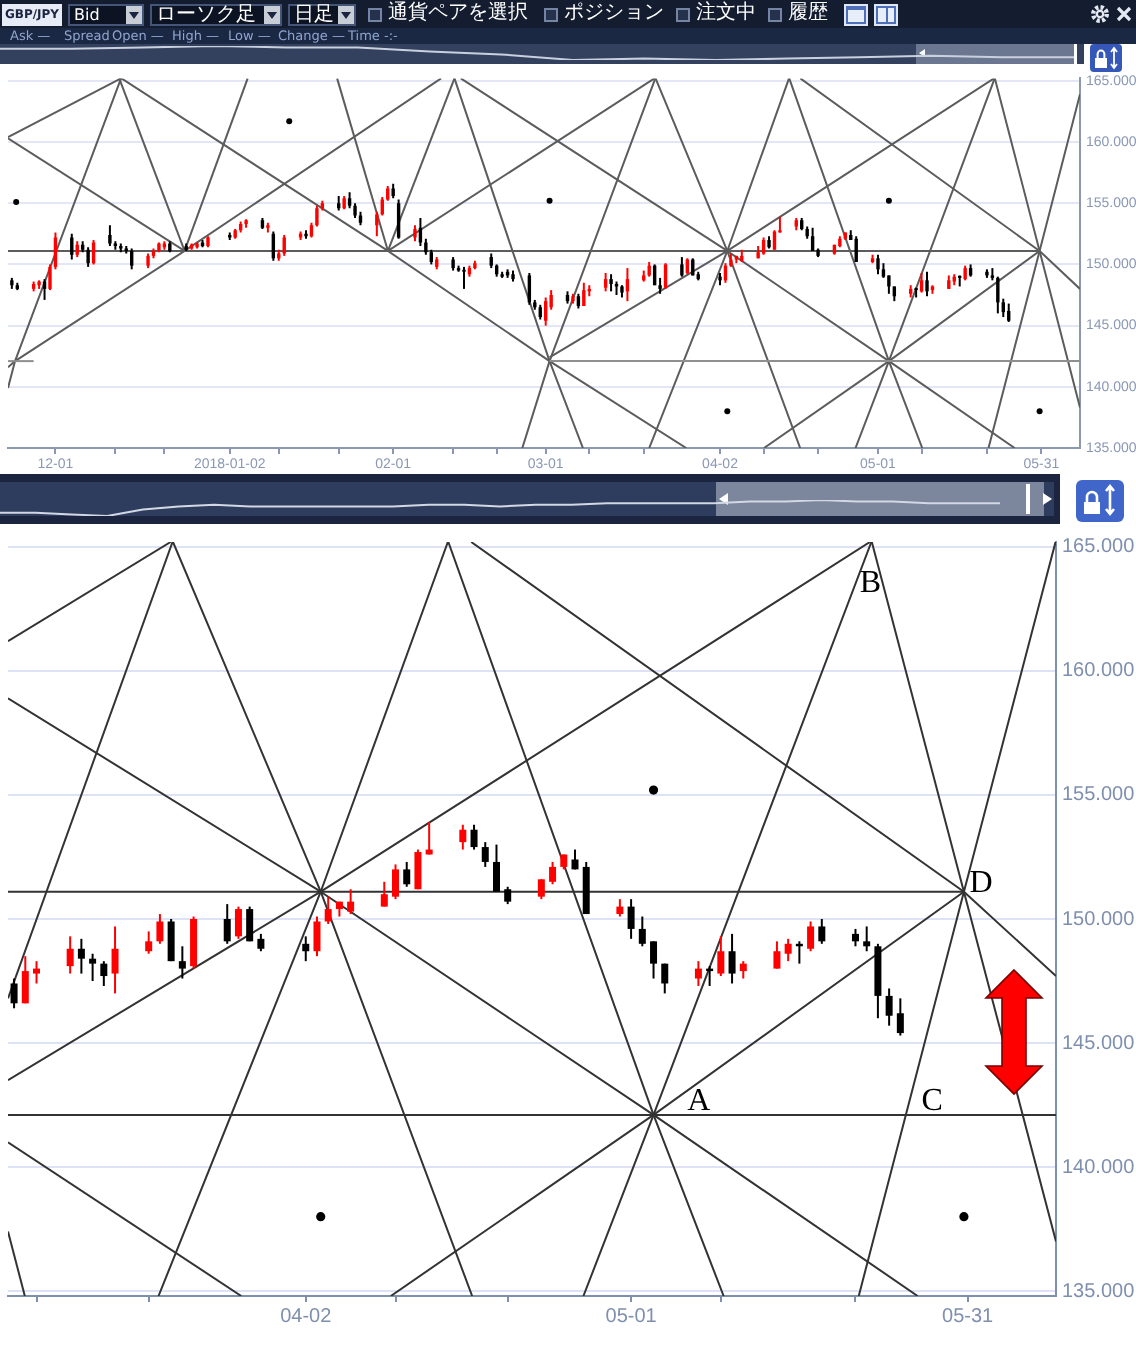 The width and height of the screenshot is (1136, 1348). Describe the element at coordinates (981, 882) in the screenshot. I see `annotation: D` at that location.